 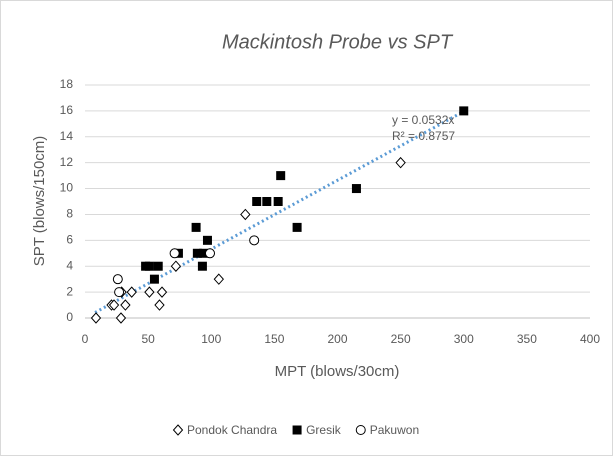 I want to click on x-tick-label: 50, so click(x=148, y=339).